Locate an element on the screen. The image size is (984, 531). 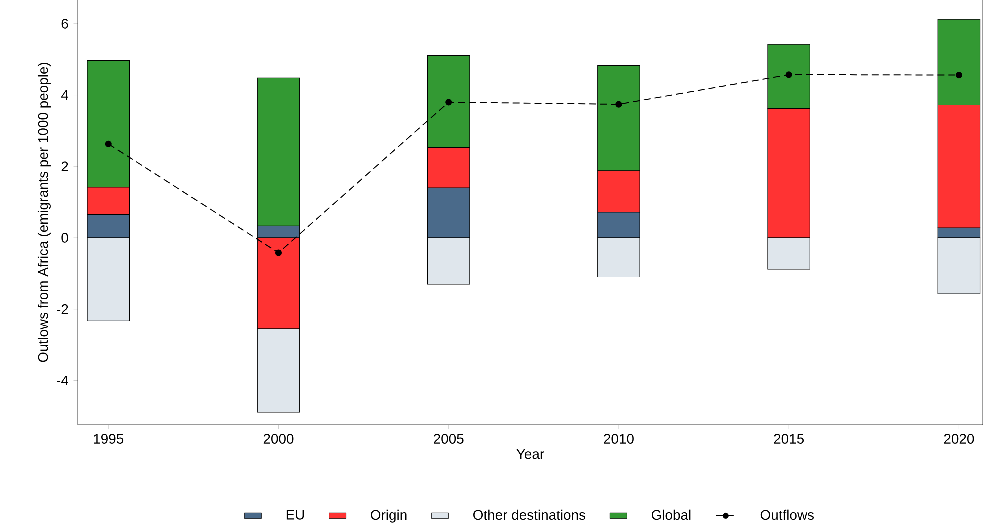
y-tick-label: 4 is located at coordinates (64, 95).